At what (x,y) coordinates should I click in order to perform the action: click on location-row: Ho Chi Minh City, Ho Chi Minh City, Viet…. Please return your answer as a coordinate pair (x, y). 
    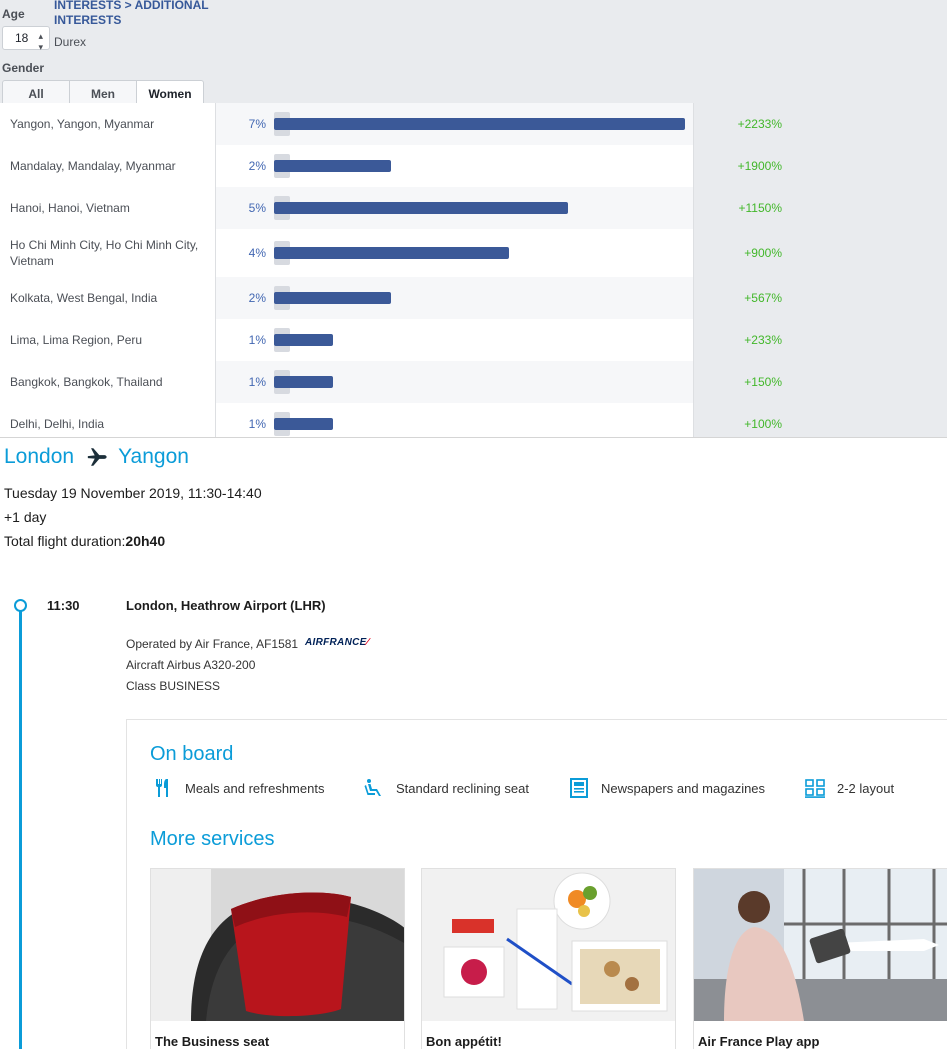
    Looking at the image, I should click on (391, 253).